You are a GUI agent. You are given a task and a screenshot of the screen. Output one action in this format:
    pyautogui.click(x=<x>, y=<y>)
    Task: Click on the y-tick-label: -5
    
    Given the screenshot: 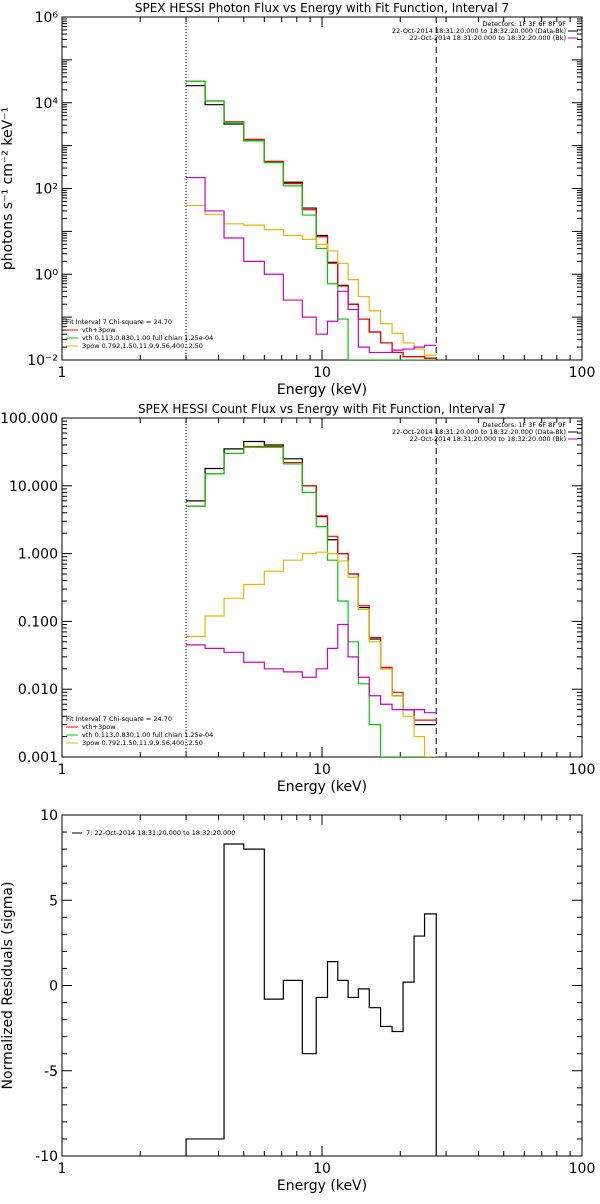 What is the action you would take?
    pyautogui.click(x=51, y=1072)
    